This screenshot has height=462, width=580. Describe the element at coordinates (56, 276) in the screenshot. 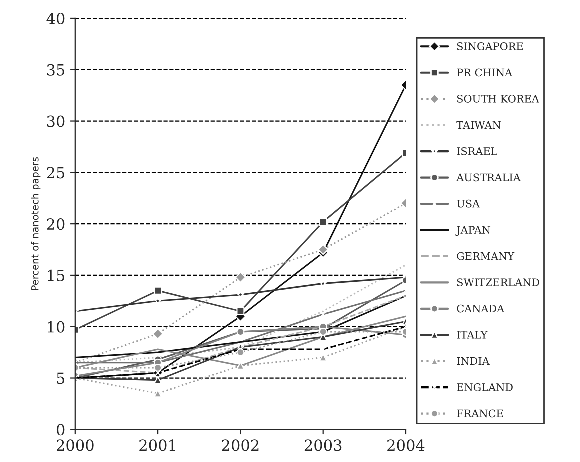

I see `y-tick-label: 15` at that location.